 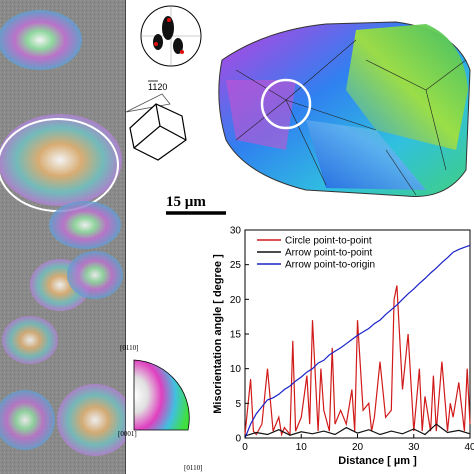 What do you see at coordinates (236, 369) in the screenshot?
I see `y-tick-label: 10` at bounding box center [236, 369].